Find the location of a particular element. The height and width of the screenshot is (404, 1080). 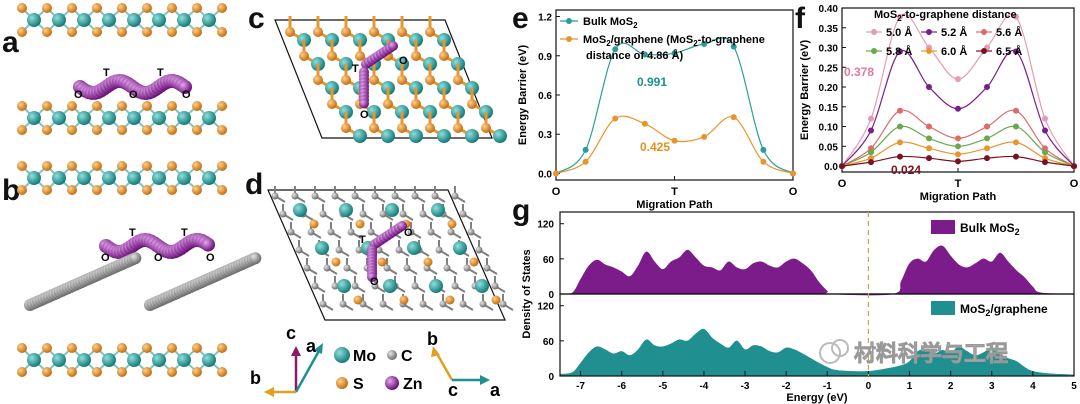

chart-g-xtick-label: 3 is located at coordinates (992, 386).